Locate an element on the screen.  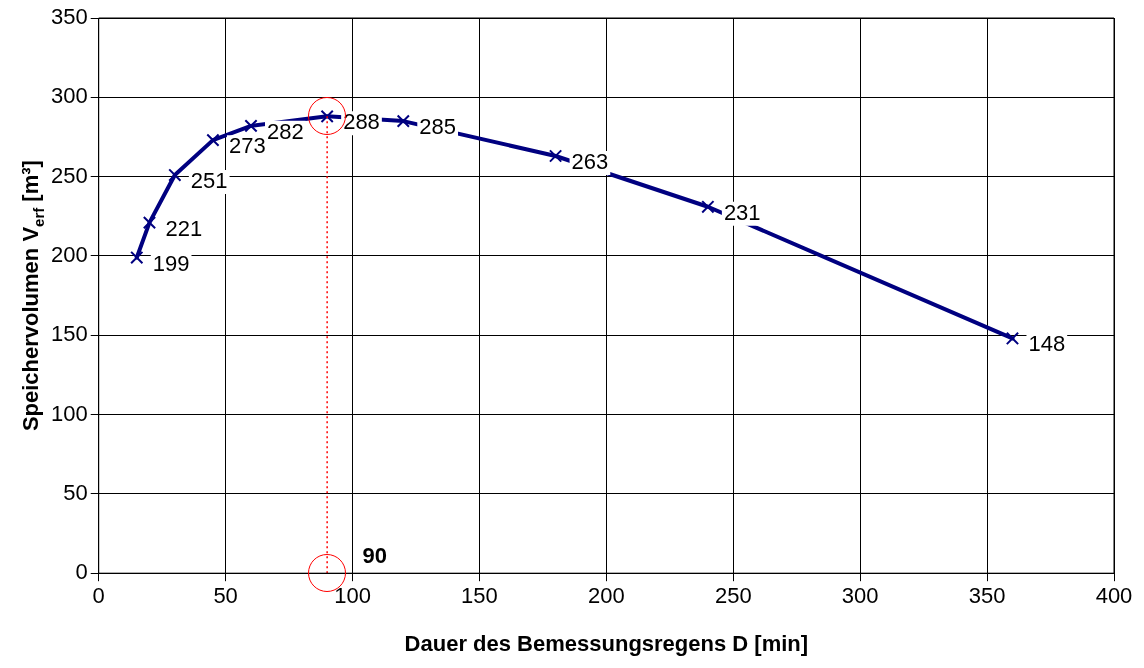
data-label: 148 is located at coordinates (1047, 344).